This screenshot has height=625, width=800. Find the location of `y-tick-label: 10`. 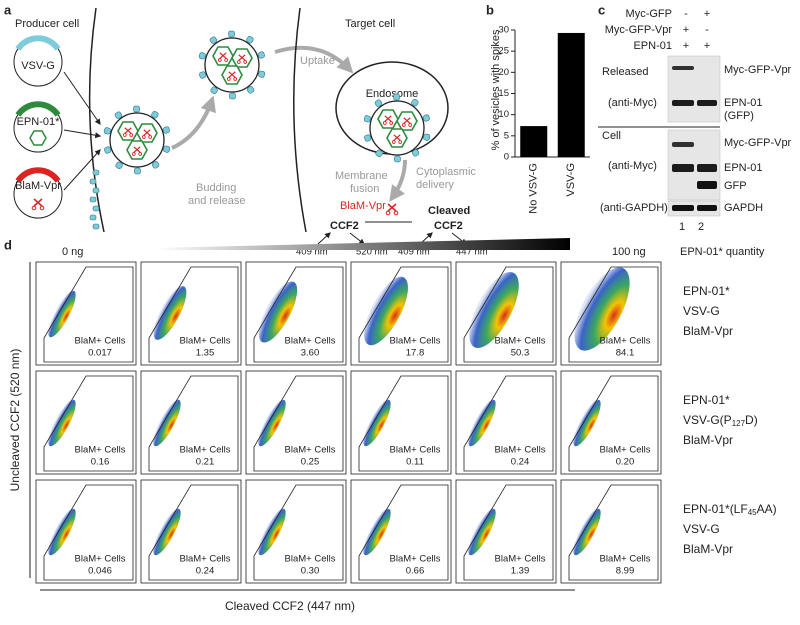

y-tick-label: 10 is located at coordinates (503, 114).